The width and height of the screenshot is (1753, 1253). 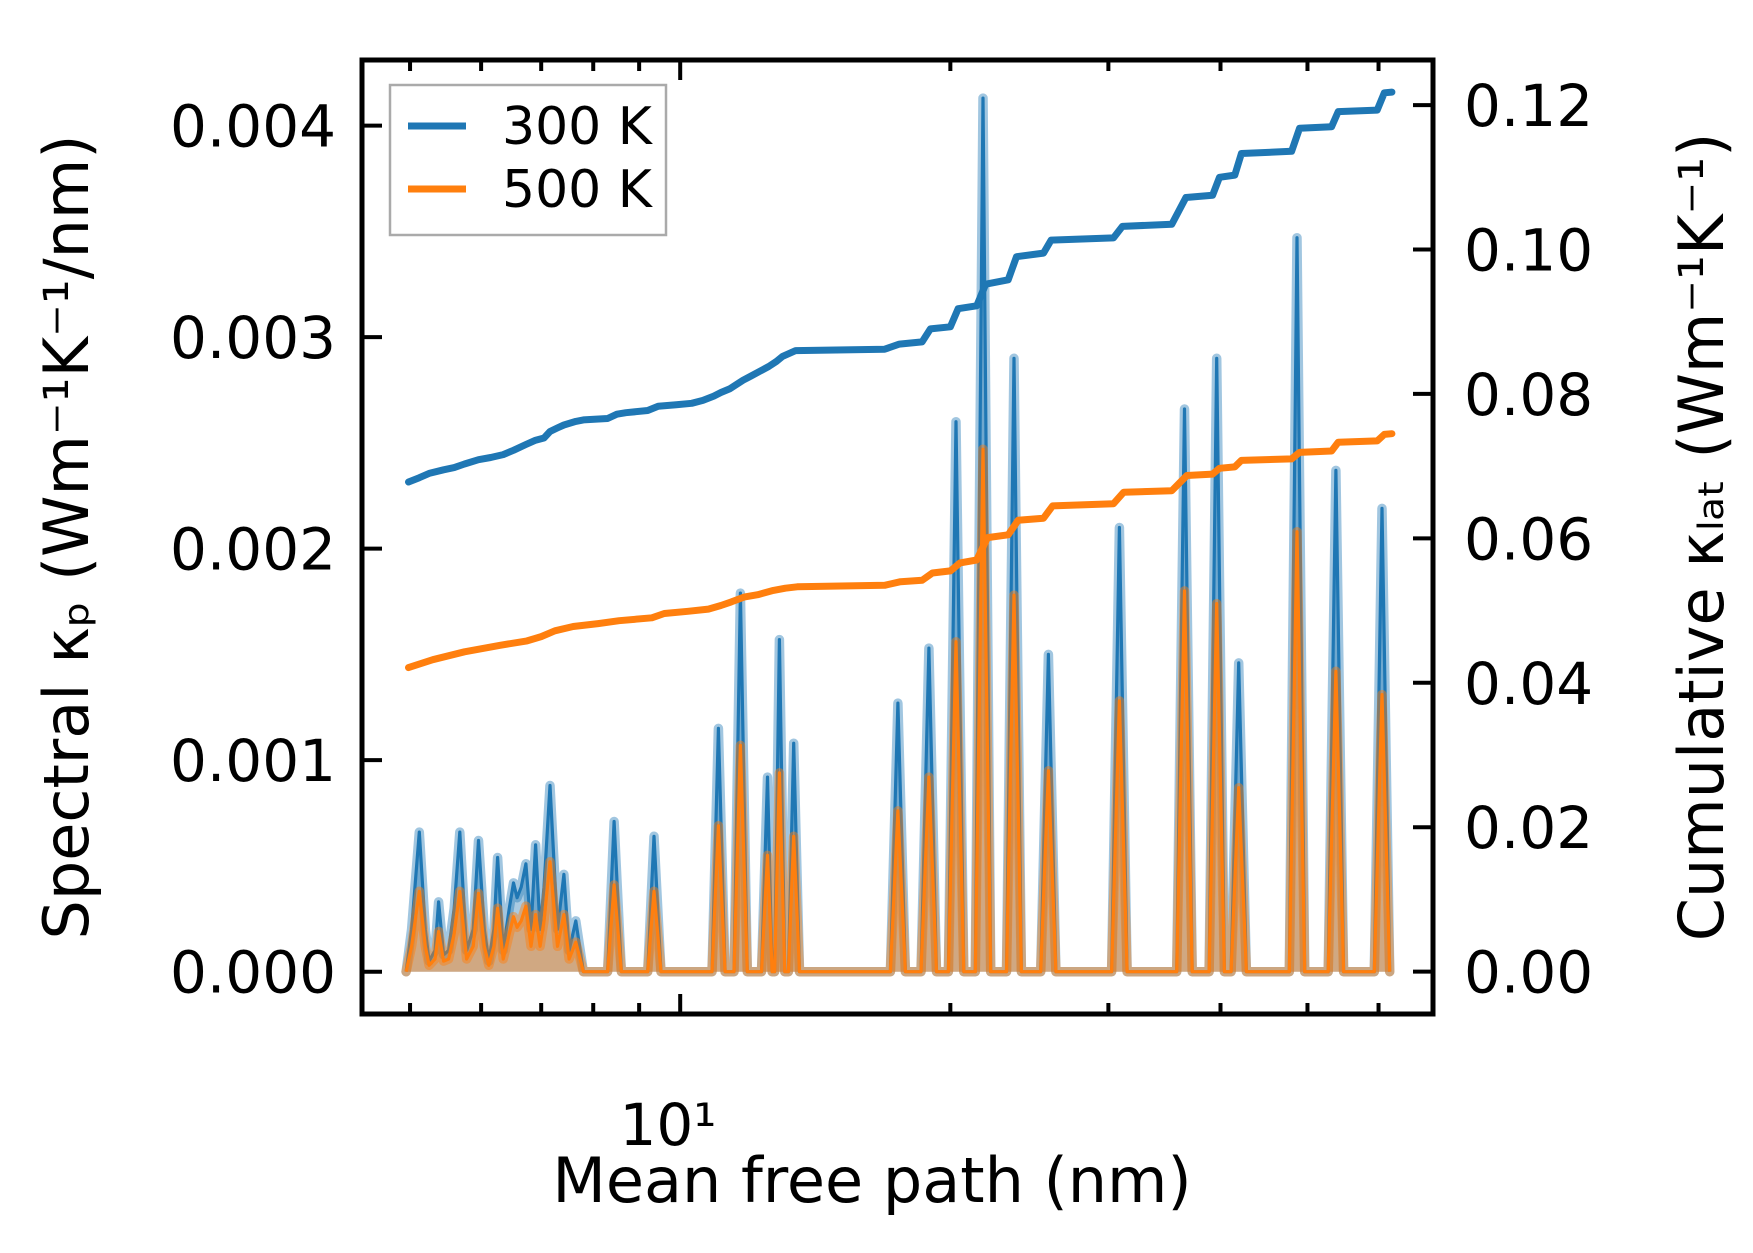 I want to click on y-right-tick-label: 0.10, so click(x=1528, y=251).